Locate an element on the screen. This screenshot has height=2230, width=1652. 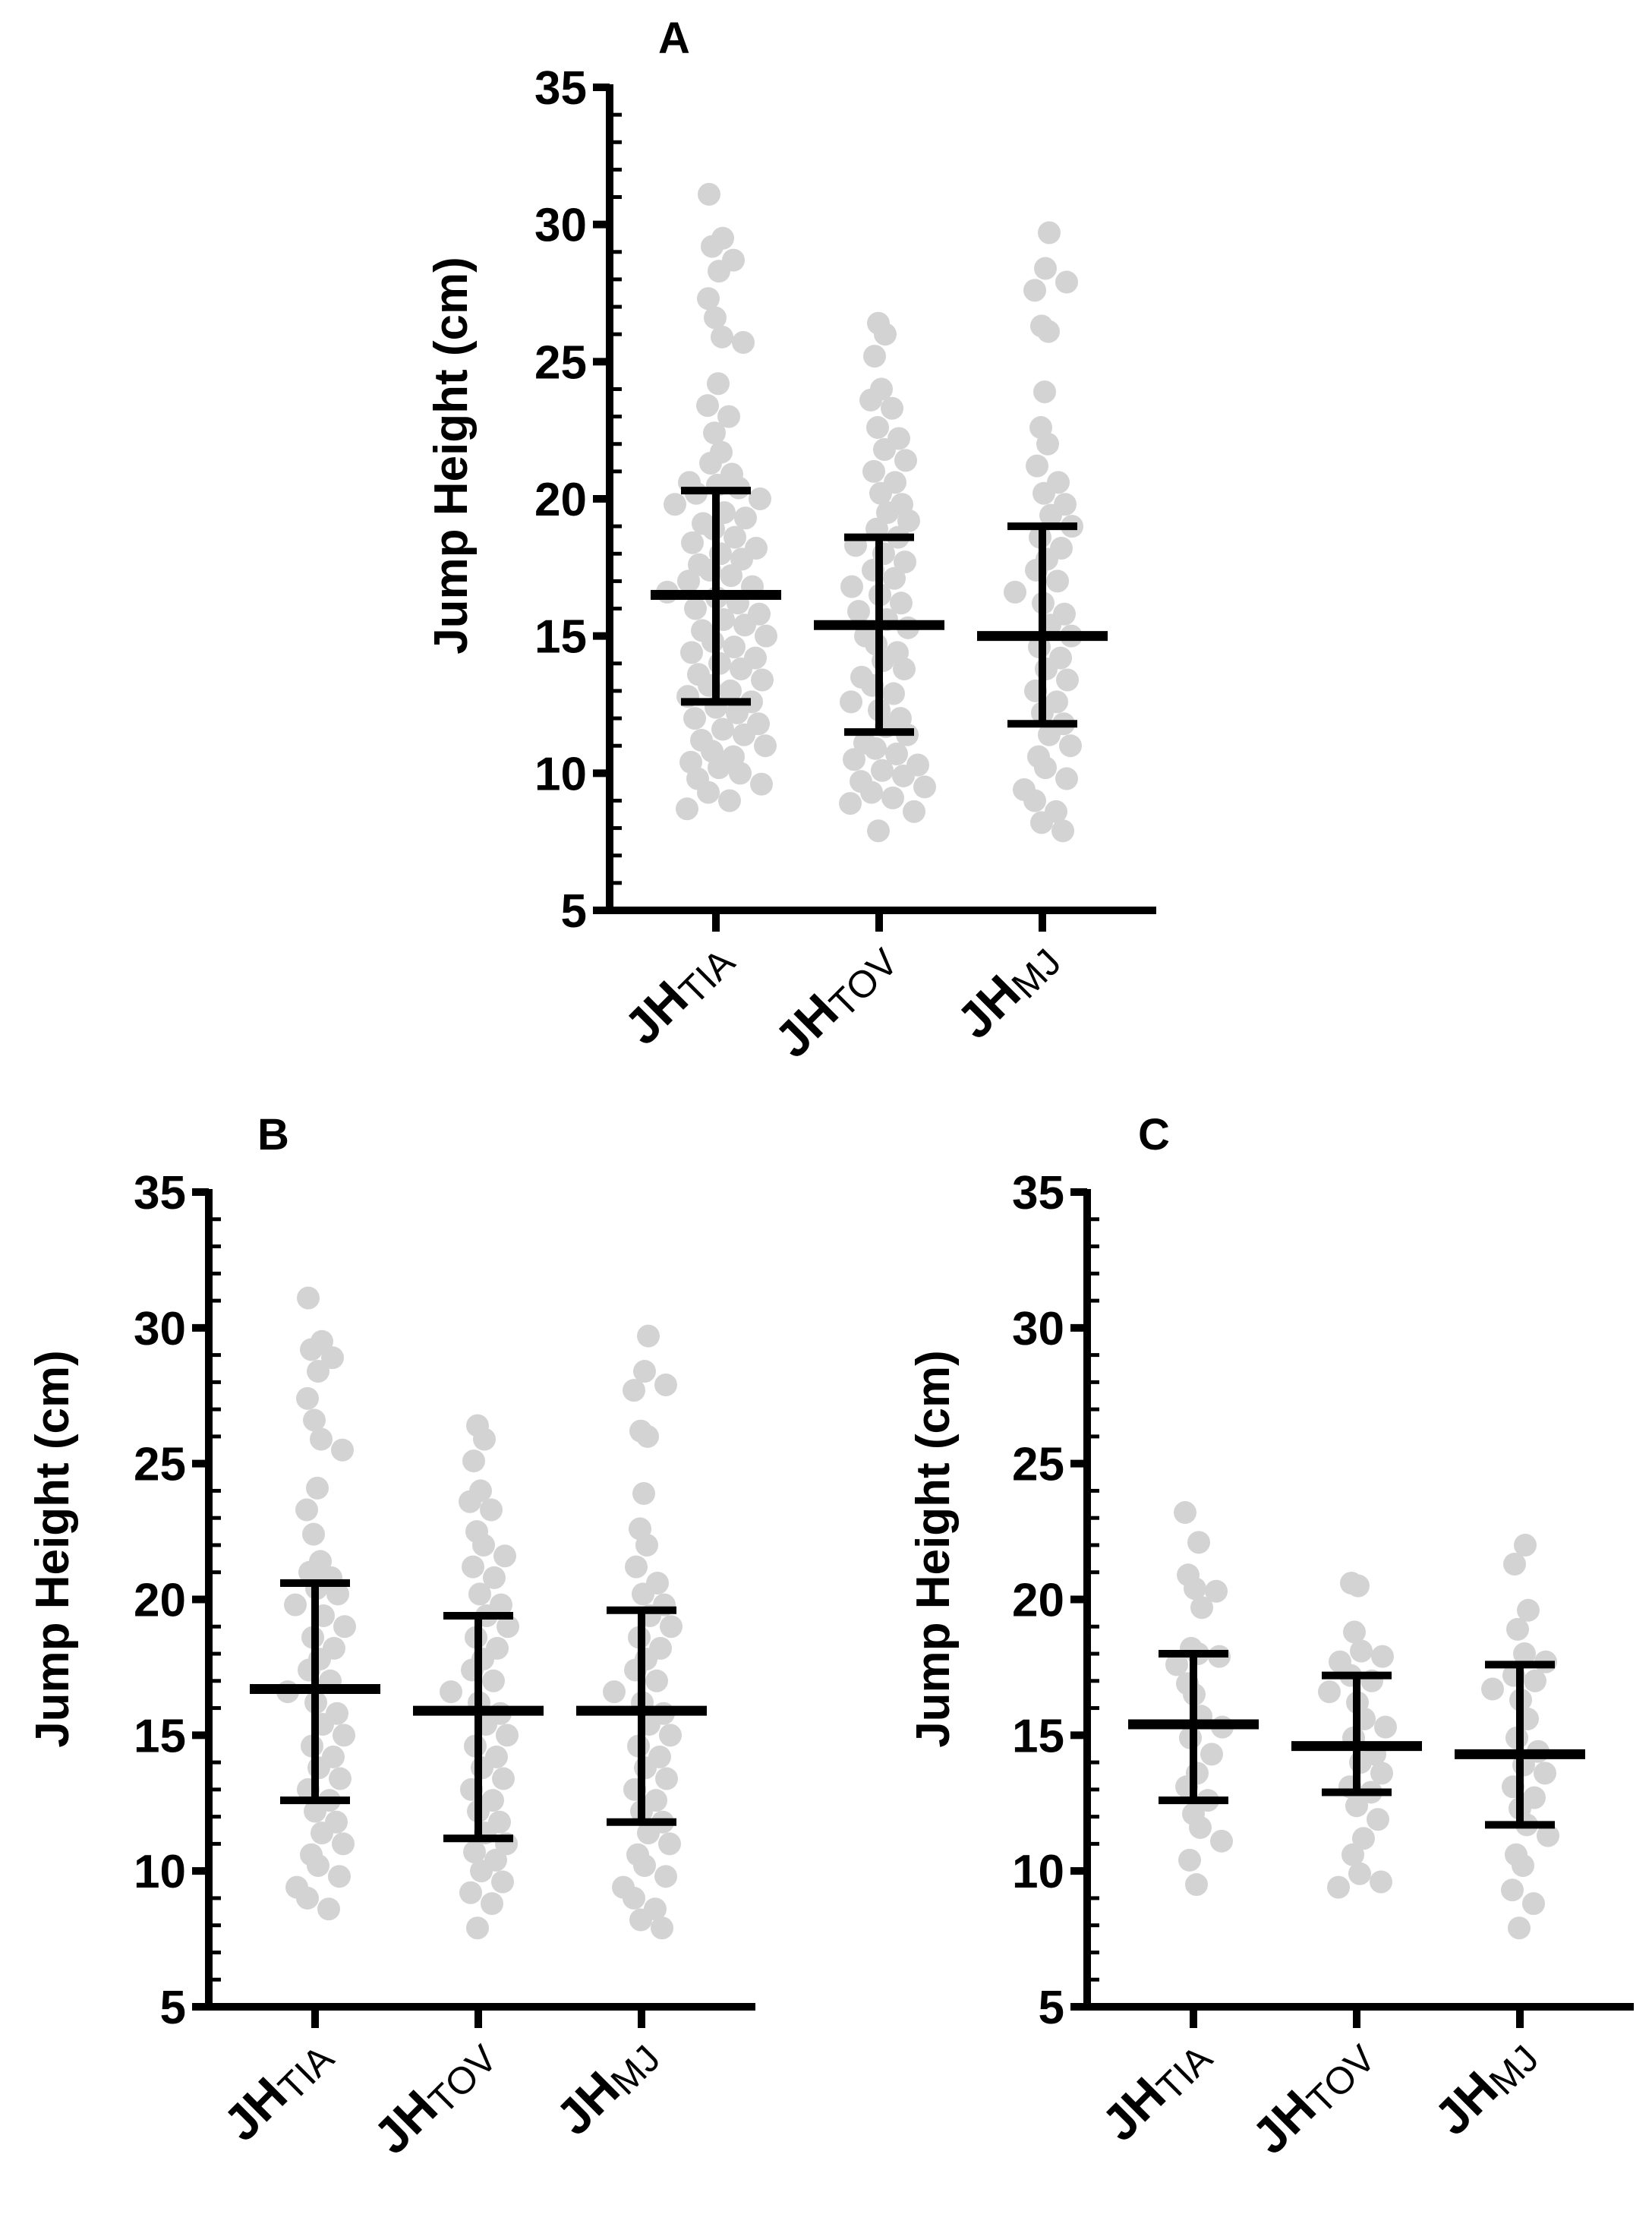
y-tick-label: 35 is located at coordinates (560, 89).